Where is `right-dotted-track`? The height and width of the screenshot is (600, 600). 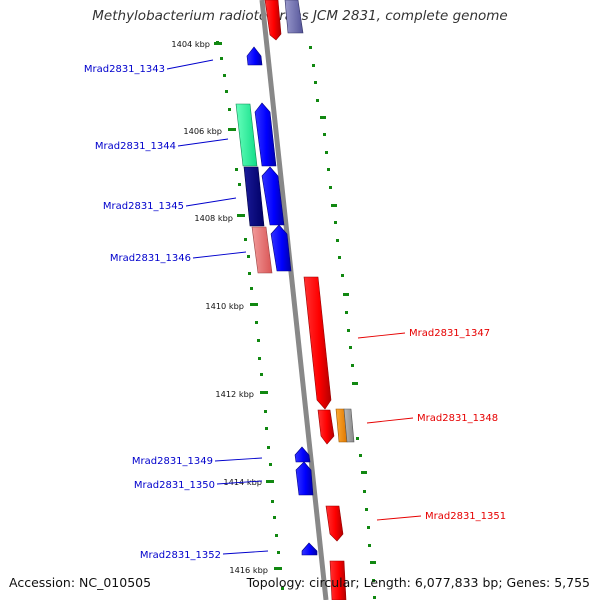 right-dotted-track is located at coordinates (342, 322).